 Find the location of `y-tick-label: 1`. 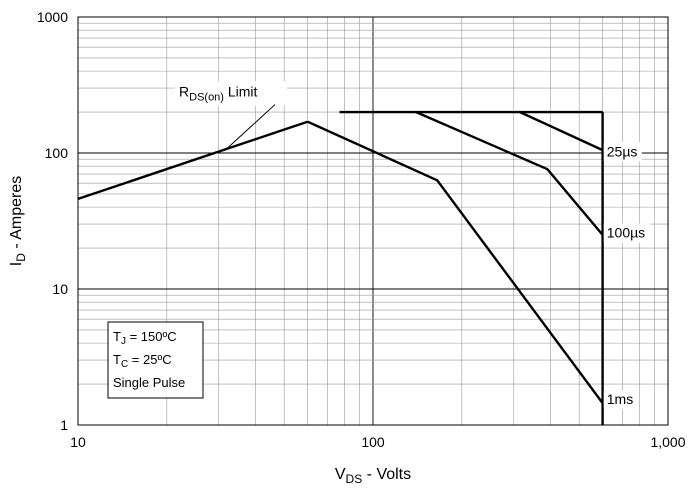

y-tick-label: 1 is located at coordinates (64, 425).